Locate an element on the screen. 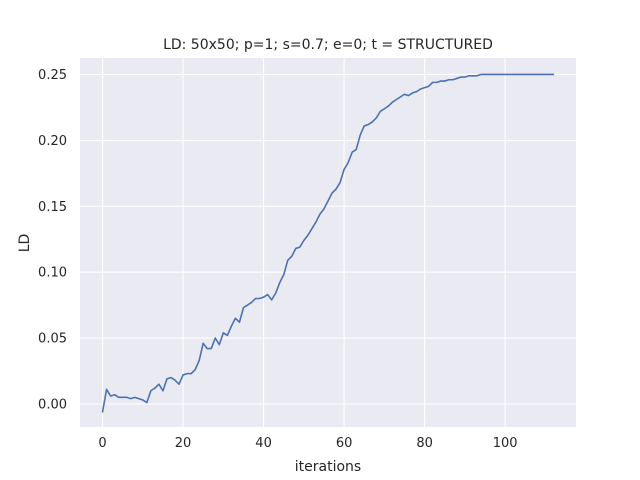 The image size is (640, 480). y-tick-label: 0.10 is located at coordinates (52, 273).